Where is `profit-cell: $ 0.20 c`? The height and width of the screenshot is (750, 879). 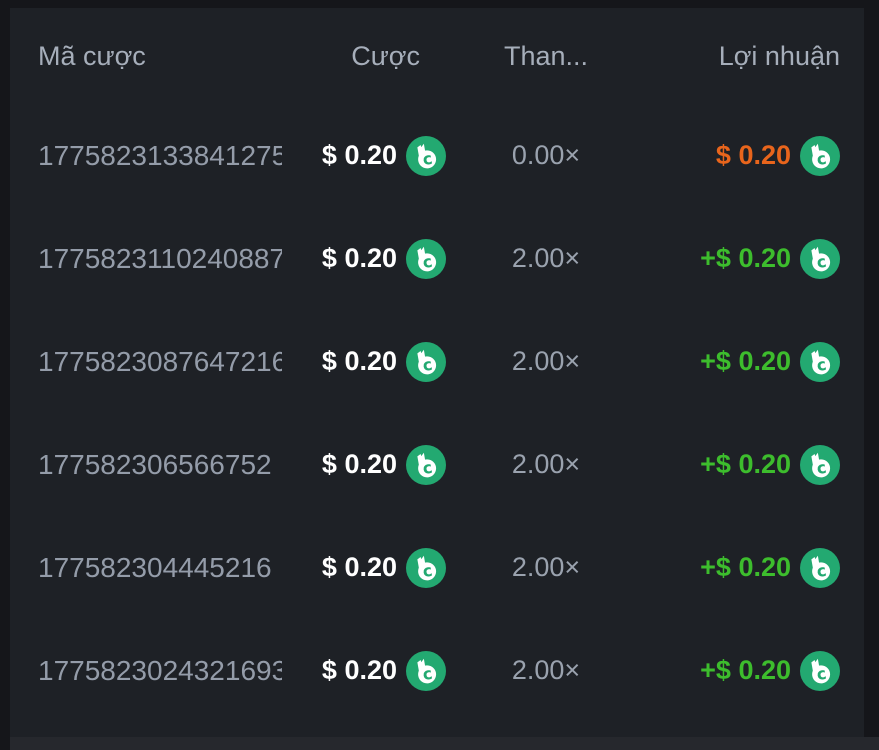 profit-cell: $ 0.20 c is located at coordinates (743, 155).